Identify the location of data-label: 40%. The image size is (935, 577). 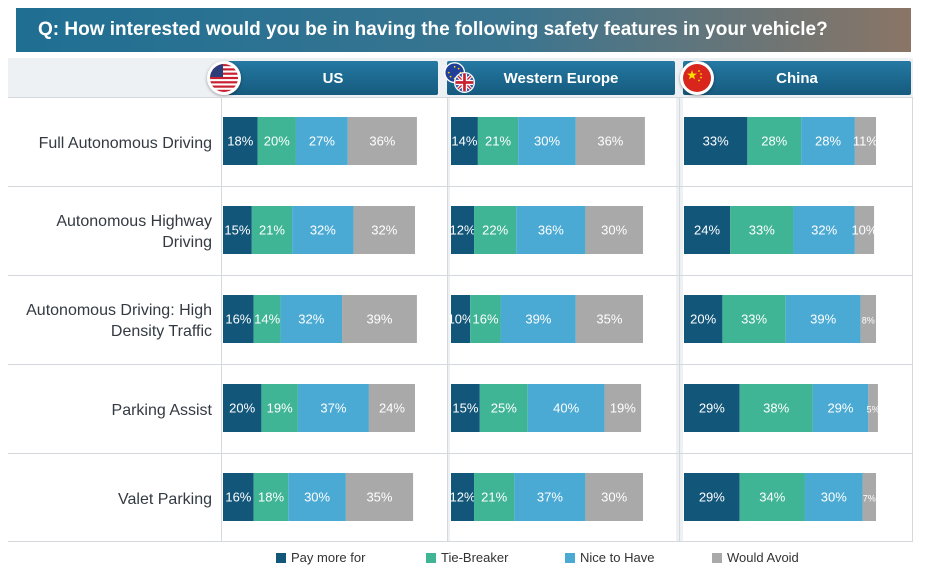
(566, 408).